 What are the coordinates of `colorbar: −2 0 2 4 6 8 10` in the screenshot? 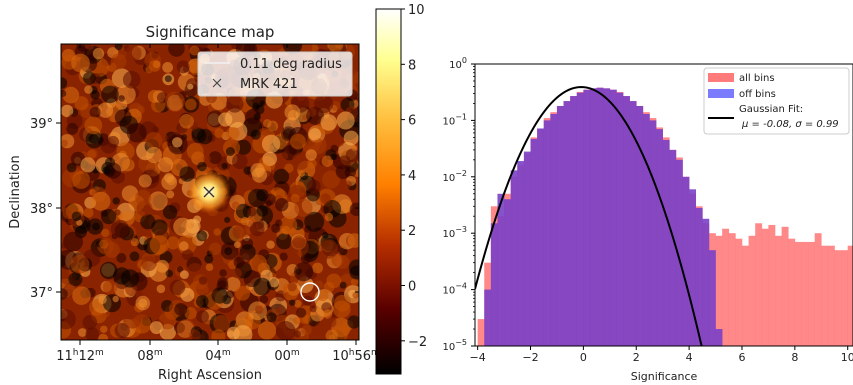 It's located at (401, 189).